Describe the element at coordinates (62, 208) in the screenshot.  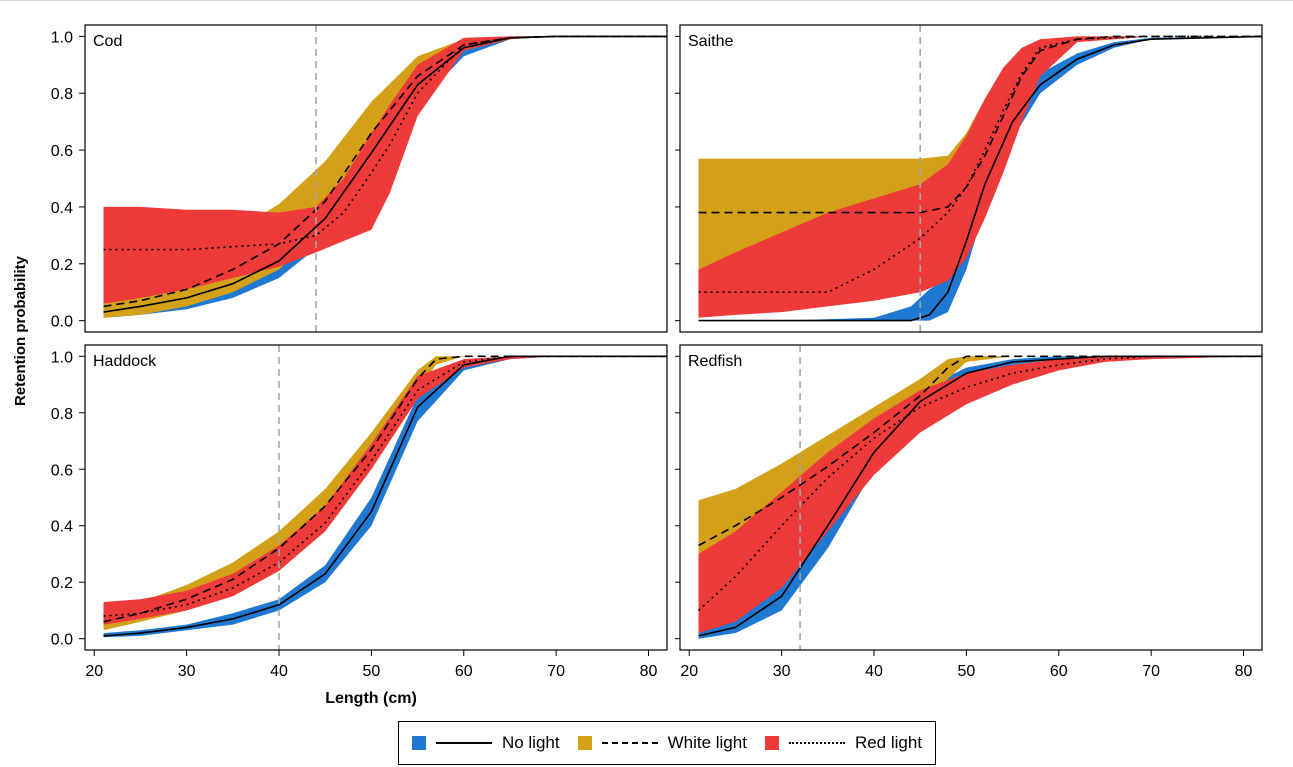
I see `y-tick-label-cod-2: 0.4` at that location.